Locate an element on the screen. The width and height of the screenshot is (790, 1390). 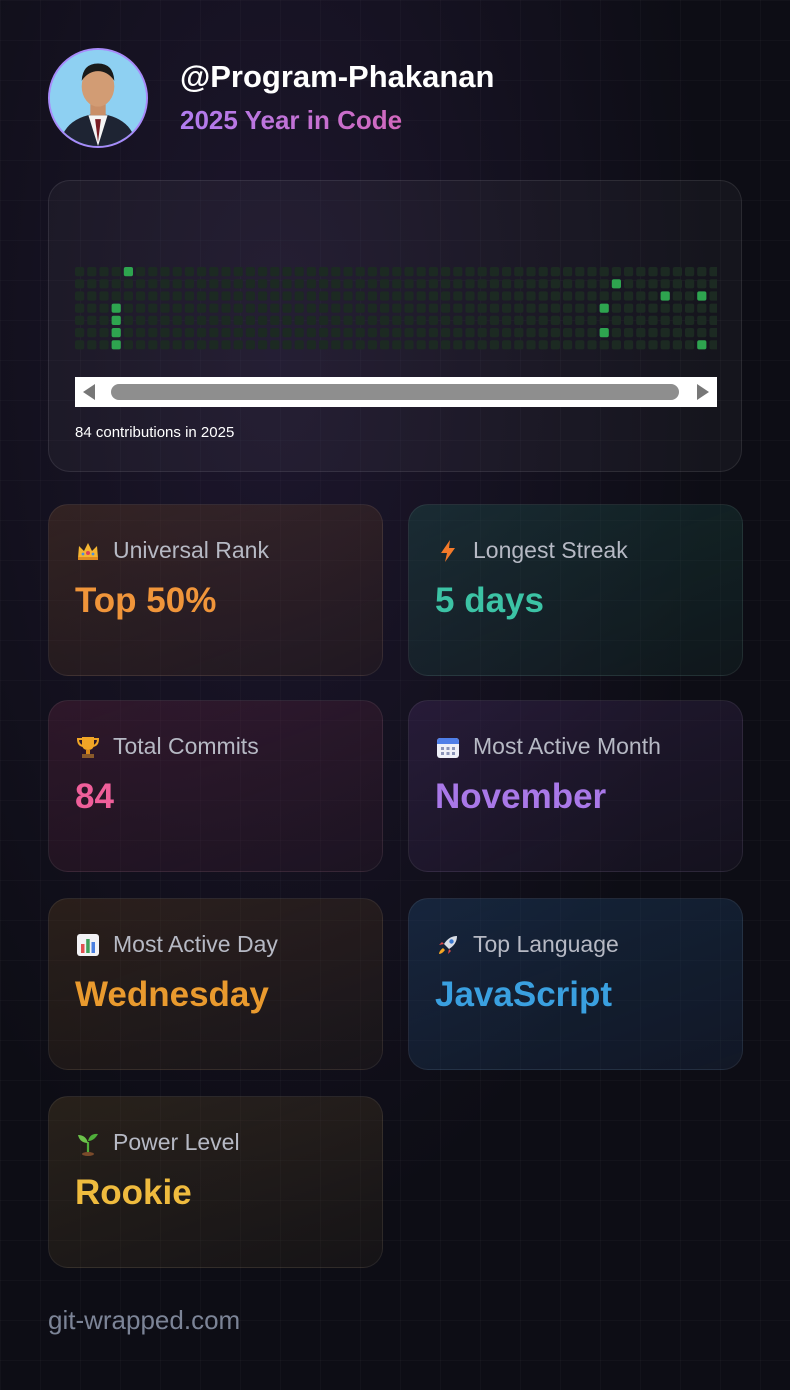
most-active-day-label: Most Active Day is located at coordinates (195, 944).